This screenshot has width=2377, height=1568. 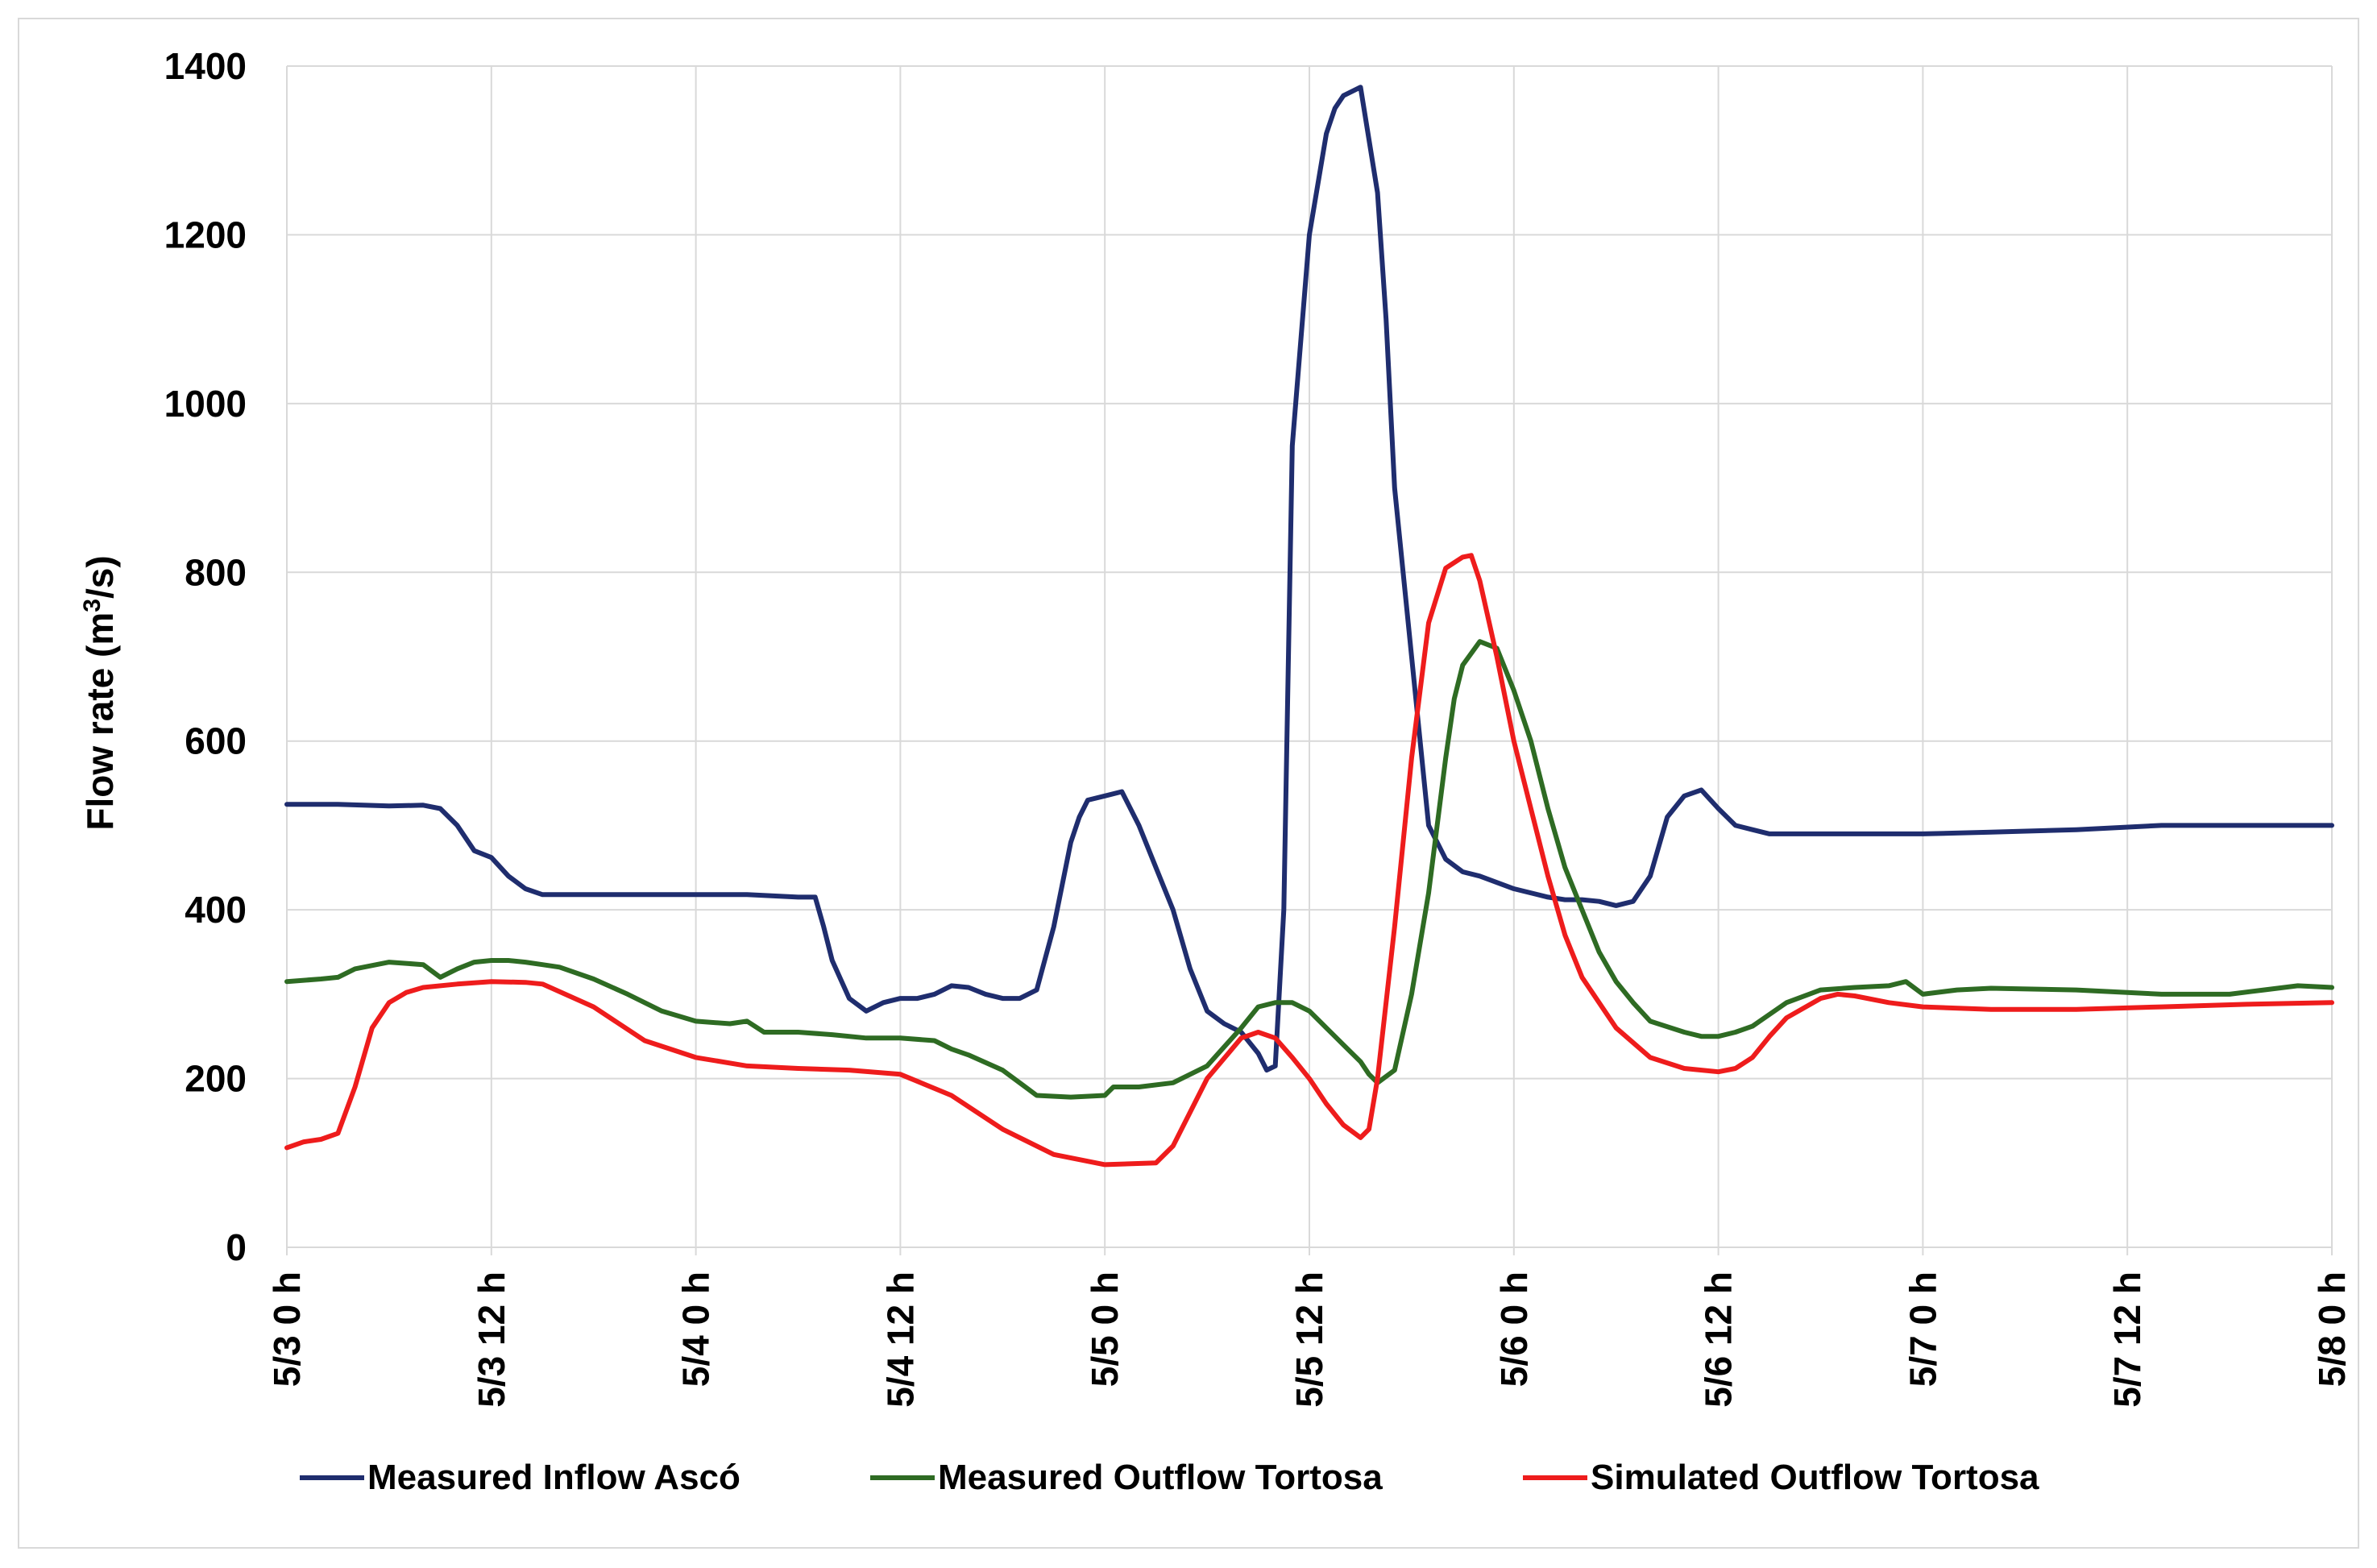 What do you see at coordinates (216, 741) in the screenshot?
I see `y-tick-label: 600` at bounding box center [216, 741].